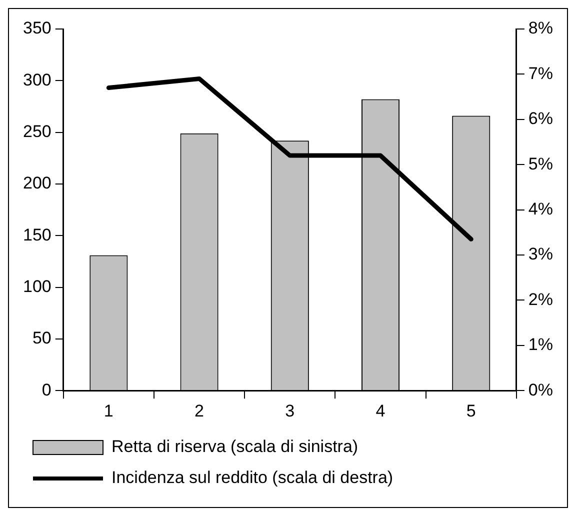 The width and height of the screenshot is (579, 518). Describe the element at coordinates (381, 410) in the screenshot. I see `x-tick-label: 4` at that location.